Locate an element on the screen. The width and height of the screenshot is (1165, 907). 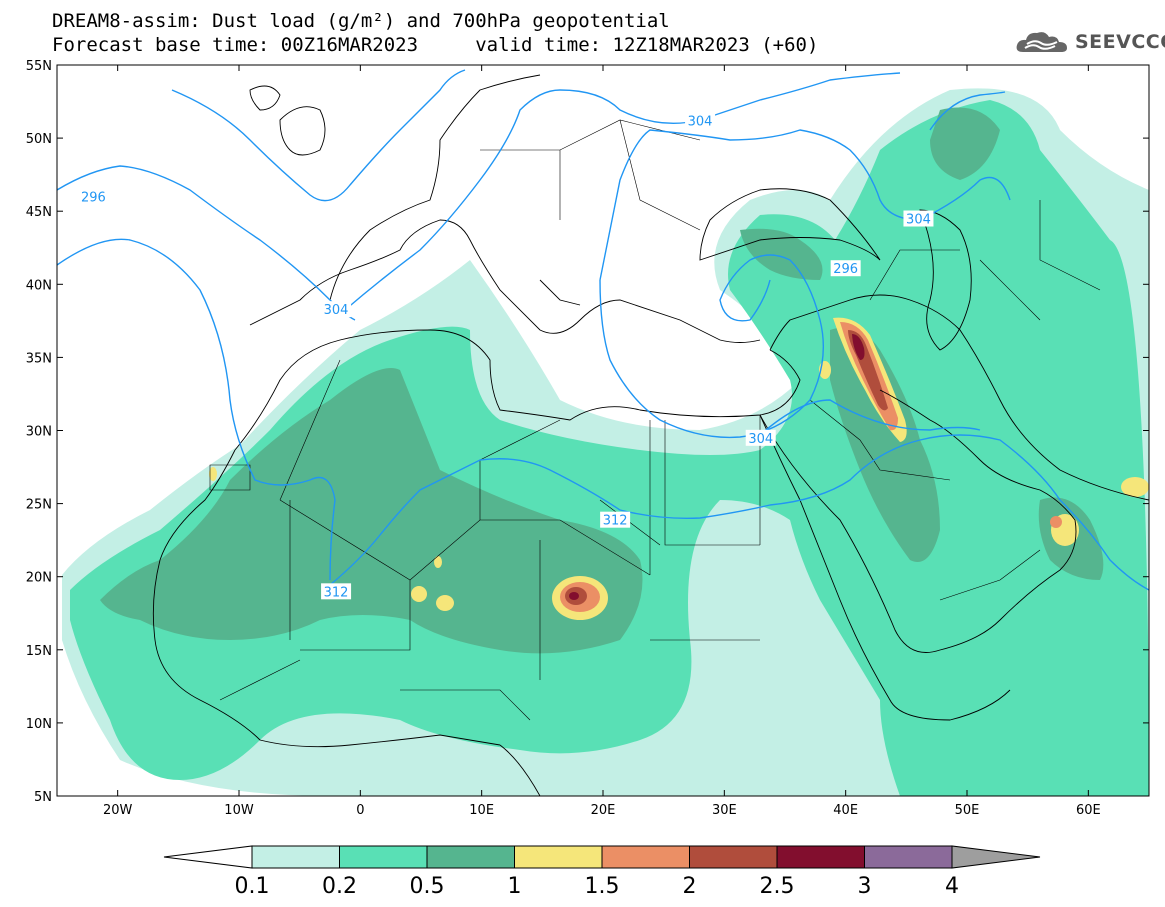
lat-label: 30N is located at coordinates (39, 432).